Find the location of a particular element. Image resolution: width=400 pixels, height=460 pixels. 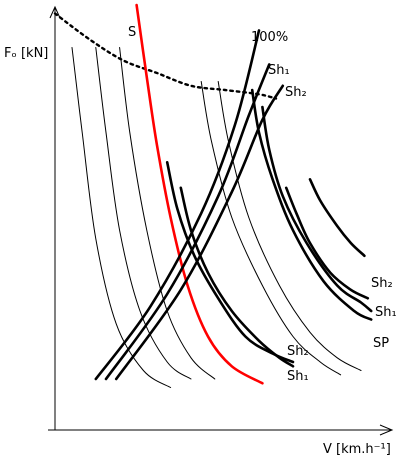

label-sh1-top: Sh₁ is located at coordinates (279, 70).